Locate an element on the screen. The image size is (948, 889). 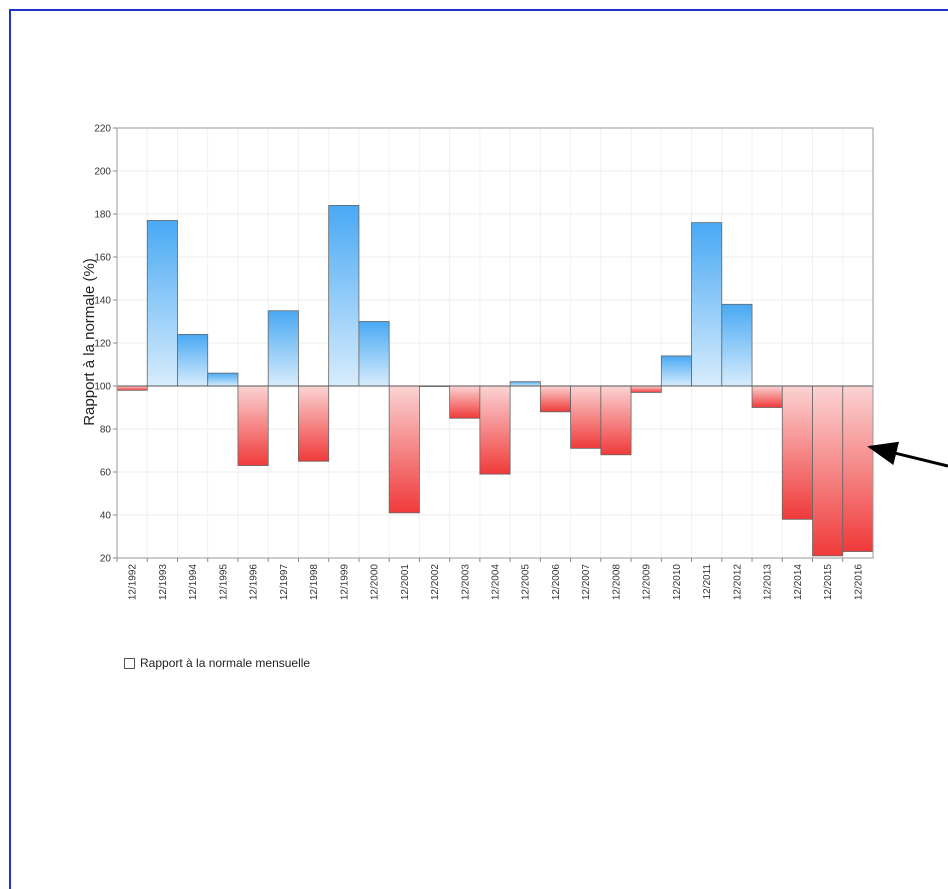
x-tick-label: 12/2003 is located at coordinates (465, 582).